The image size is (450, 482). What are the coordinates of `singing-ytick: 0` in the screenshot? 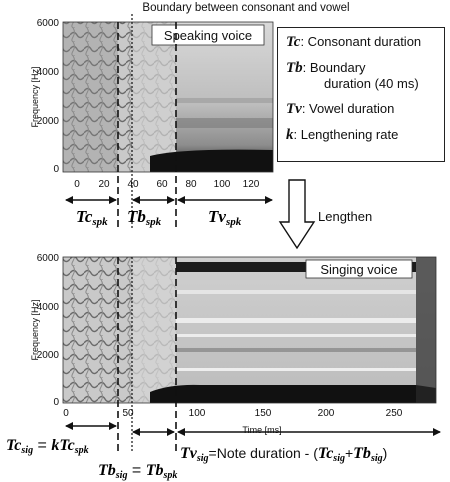 It's located at (56, 402).